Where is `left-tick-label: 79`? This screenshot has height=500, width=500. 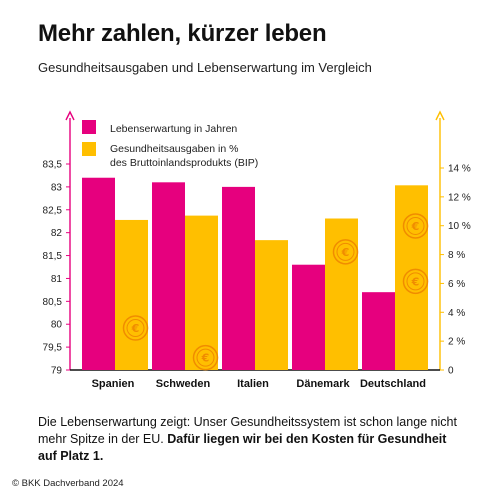
left-tick-label: 79 is located at coordinates (57, 371).